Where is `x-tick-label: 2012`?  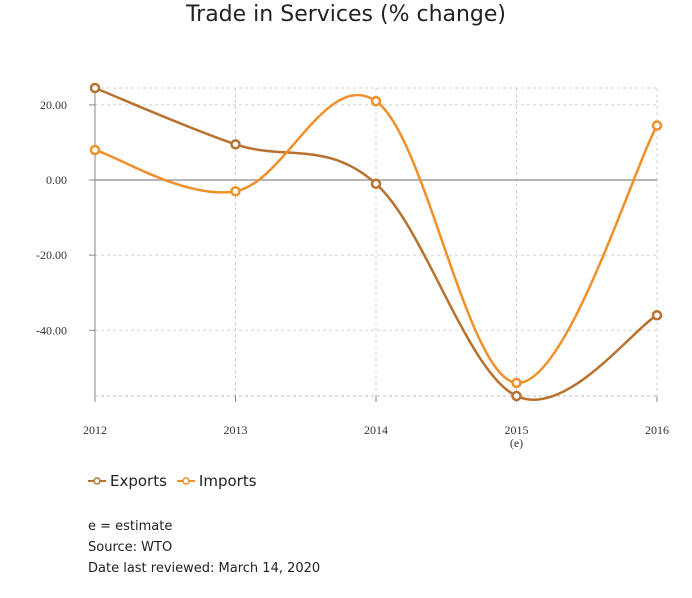 x-tick-label: 2012 is located at coordinates (95, 430).